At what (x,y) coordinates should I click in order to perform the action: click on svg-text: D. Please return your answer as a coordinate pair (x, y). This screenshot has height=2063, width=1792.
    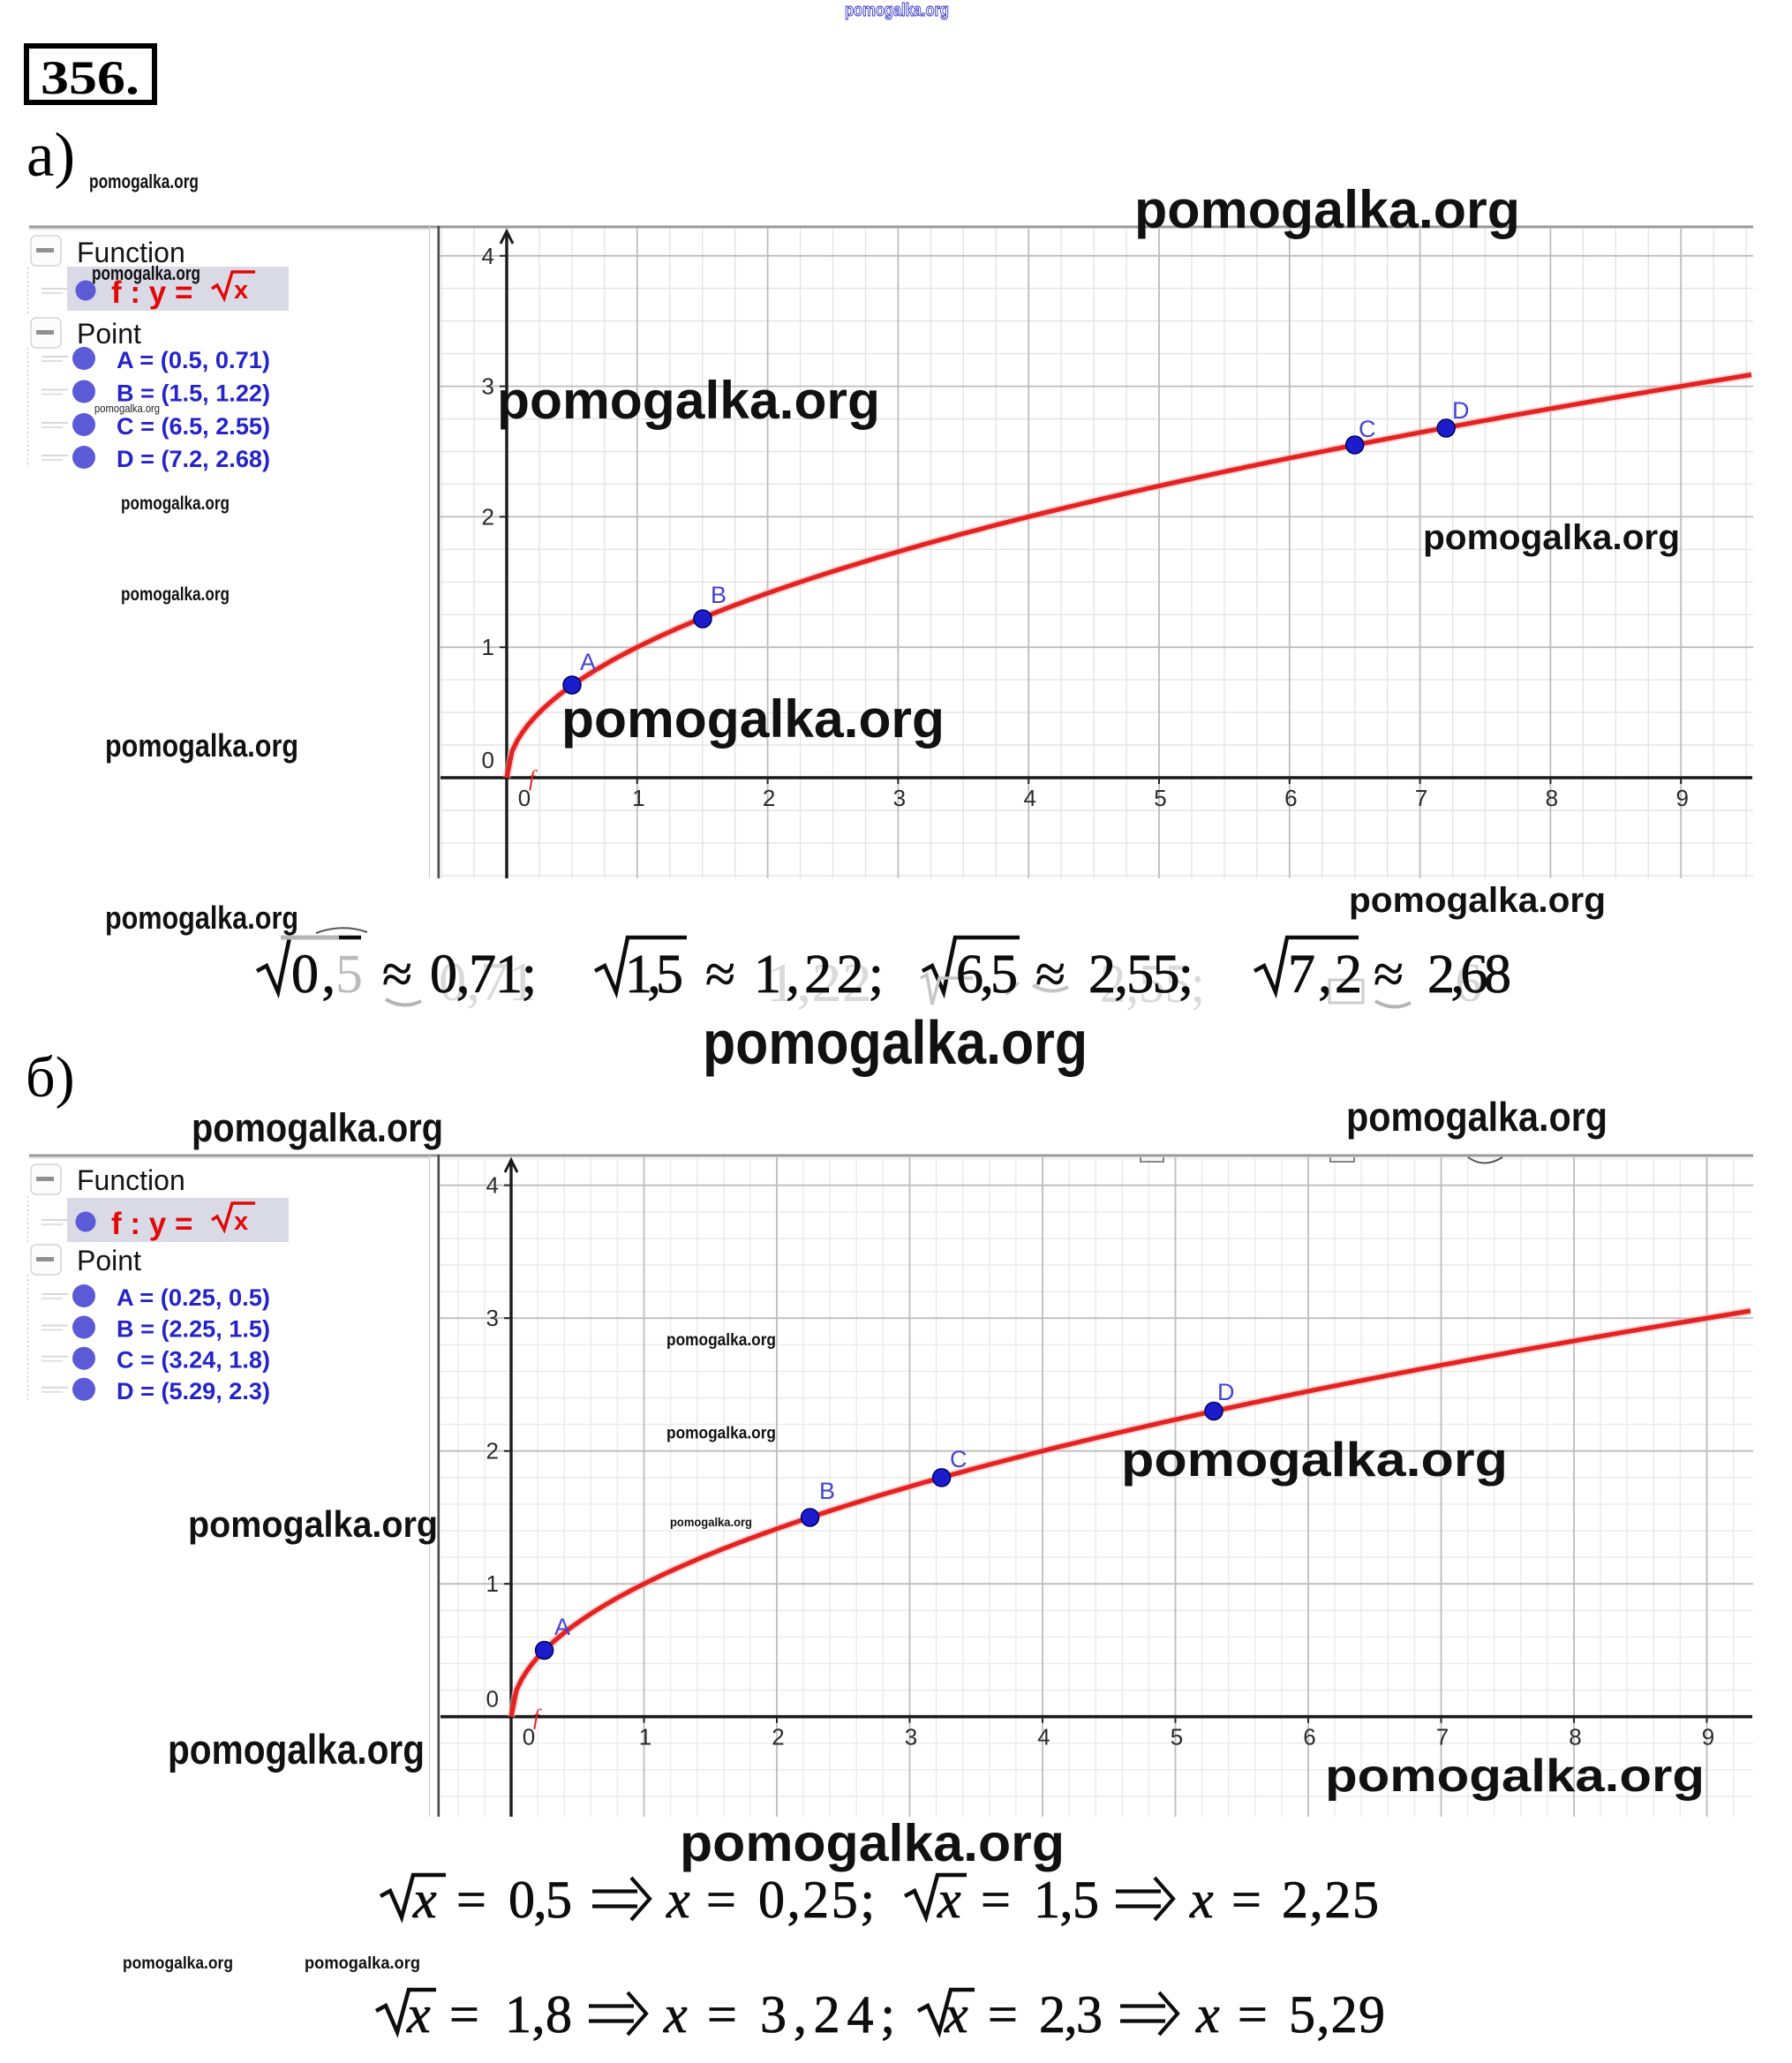
    Looking at the image, I should click on (1226, 1392).